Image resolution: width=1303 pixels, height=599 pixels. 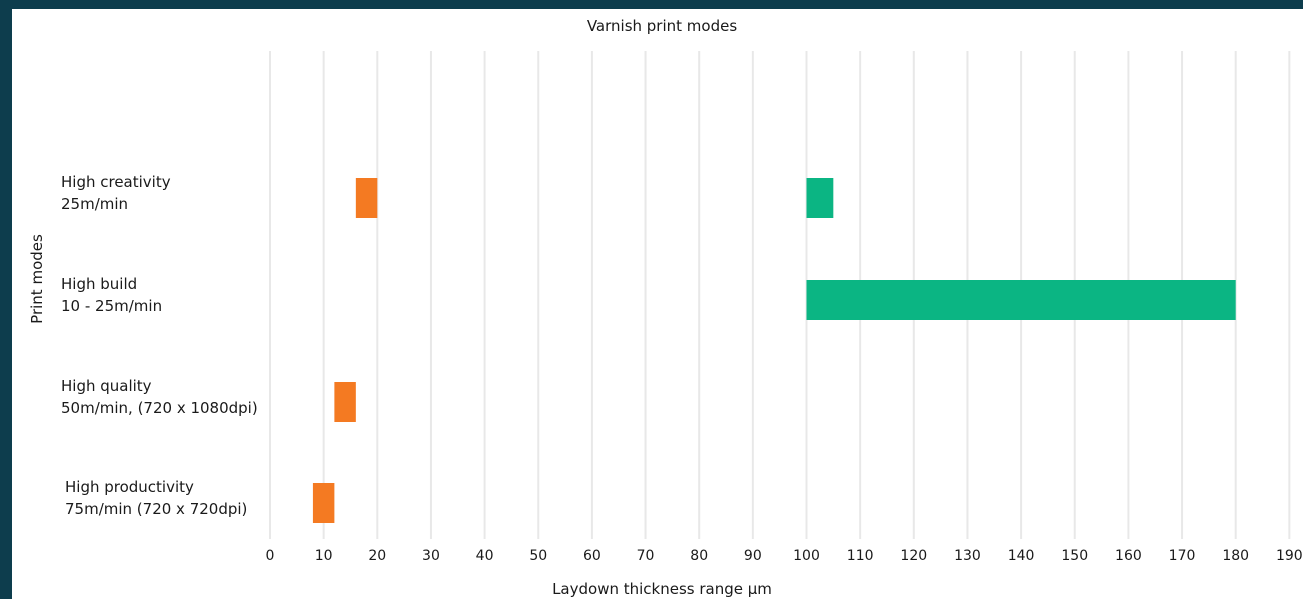 I want to click on category-label-line2: 75m/min (720 x 720dpi), so click(x=156, y=509).